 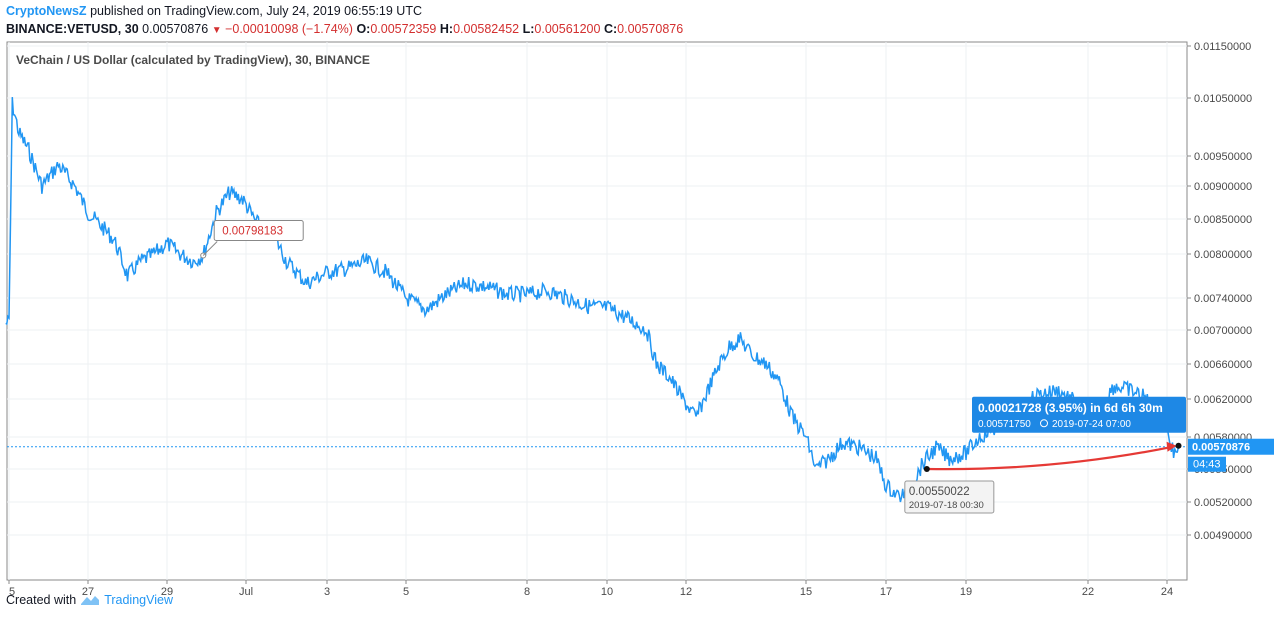 What do you see at coordinates (246, 592) in the screenshot?
I see `time-tick-label: Jul` at bounding box center [246, 592].